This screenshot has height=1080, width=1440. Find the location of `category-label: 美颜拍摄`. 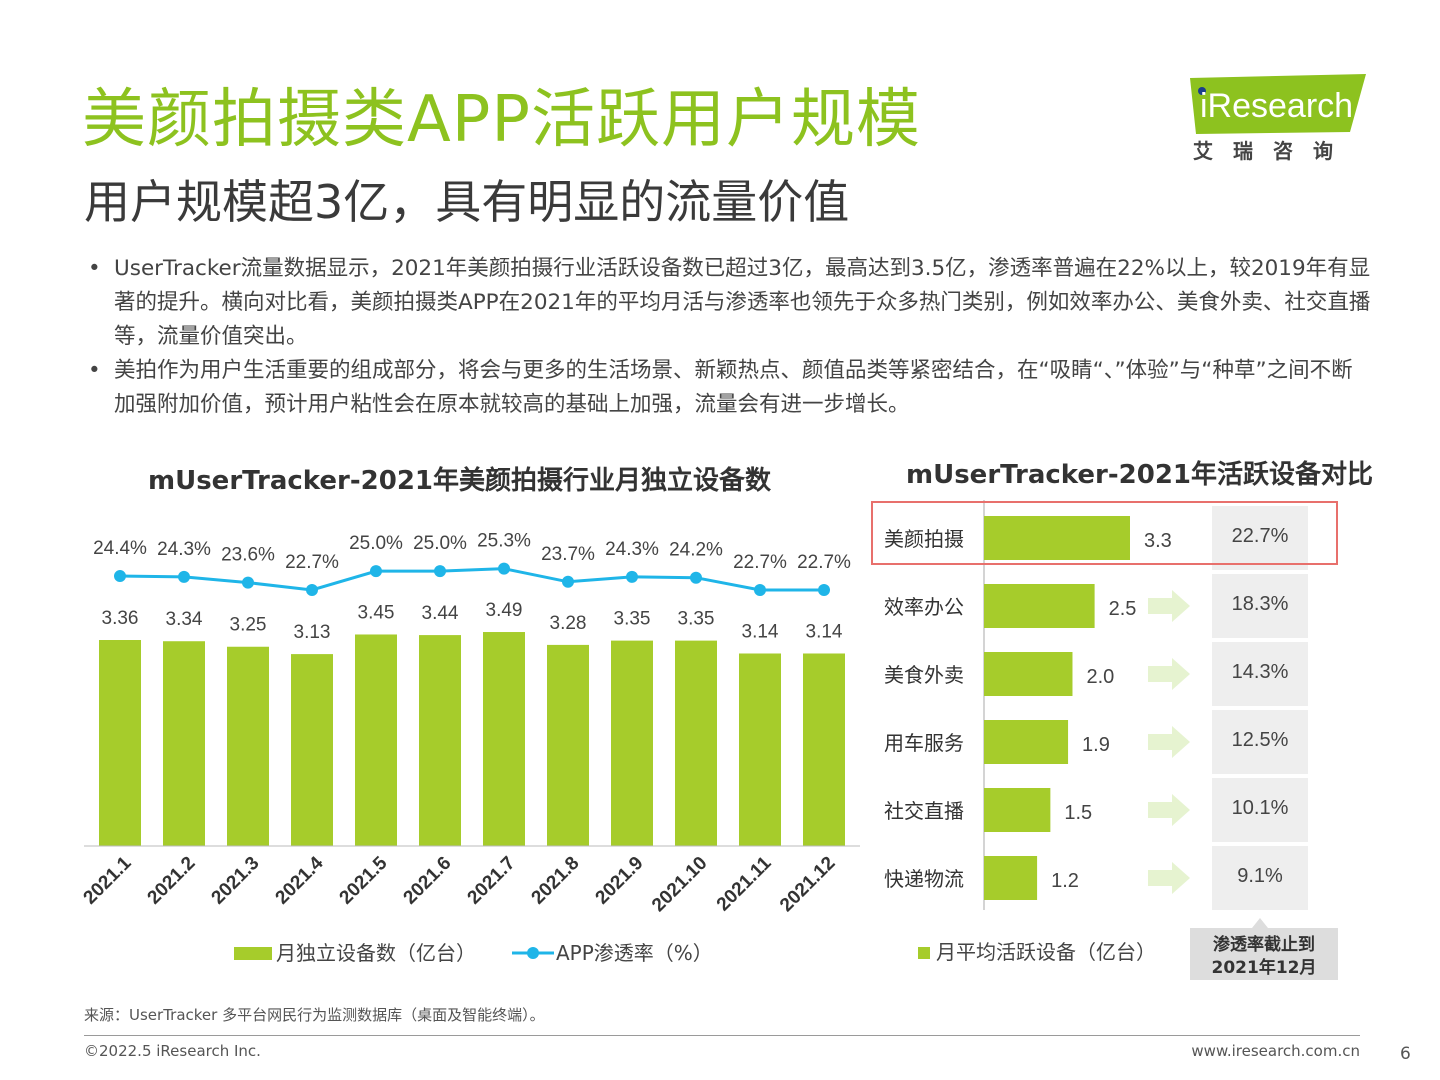

category-label: 美颜拍摄 is located at coordinates (924, 539).